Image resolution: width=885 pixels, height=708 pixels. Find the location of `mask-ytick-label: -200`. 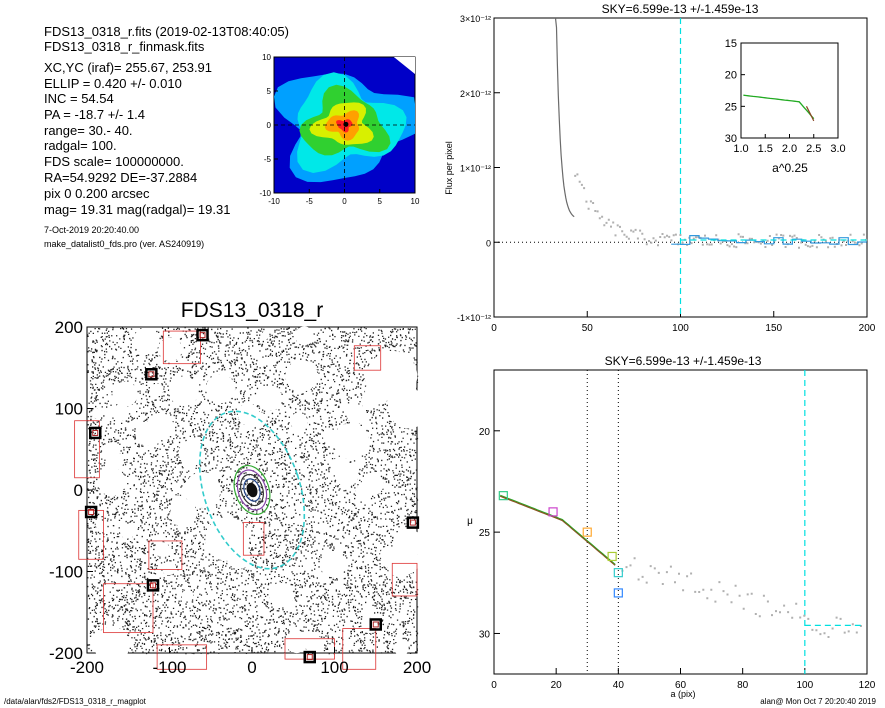

mask-ytick-label: -200 is located at coordinates (66, 653).